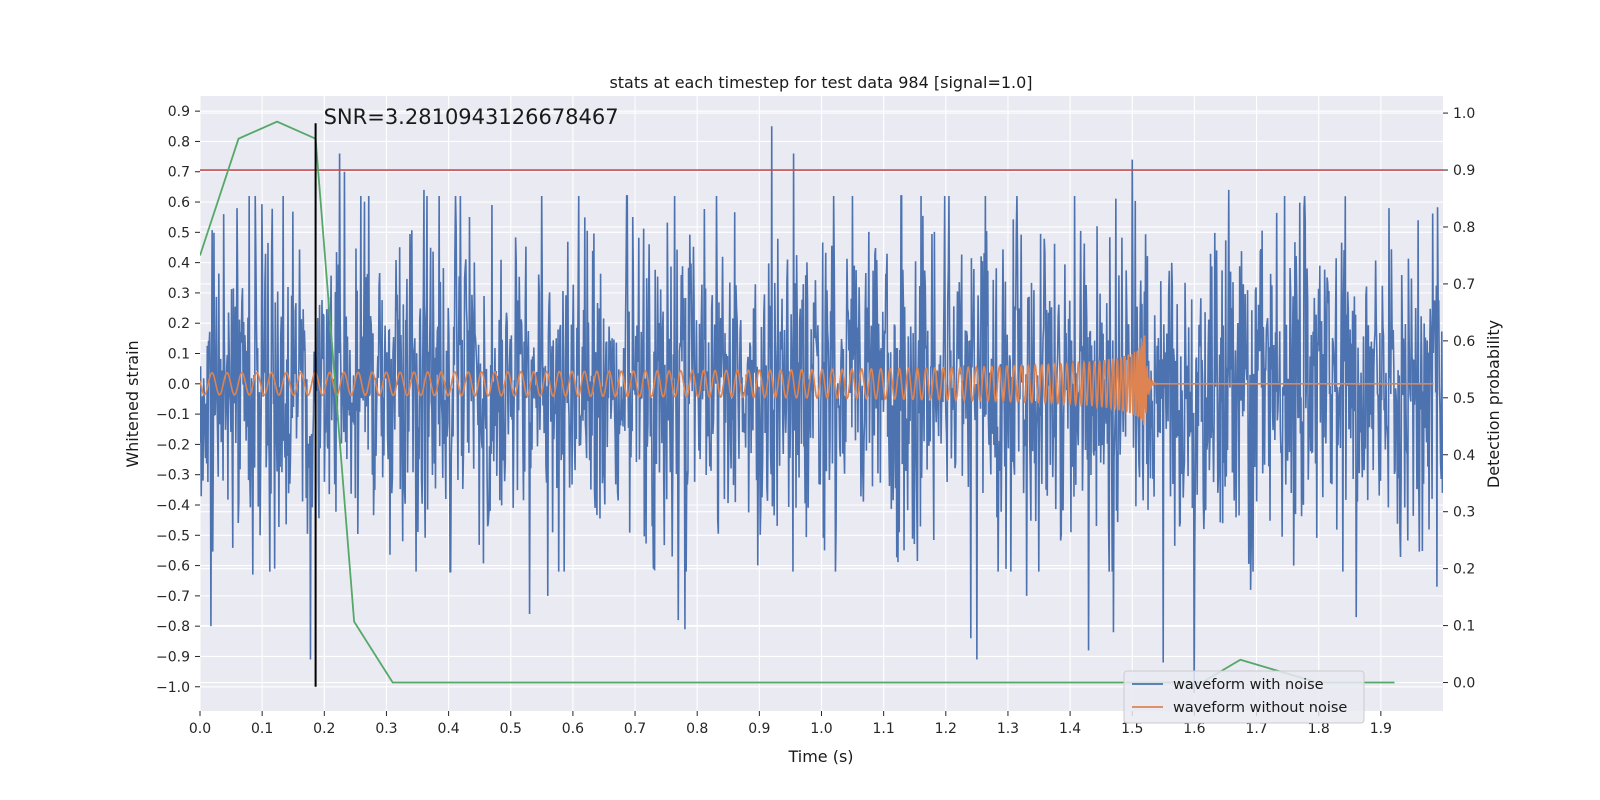 This screenshot has width=1600, height=800. What do you see at coordinates (386, 729) in the screenshot?
I see `x-tick-label: 0.3` at bounding box center [386, 729].